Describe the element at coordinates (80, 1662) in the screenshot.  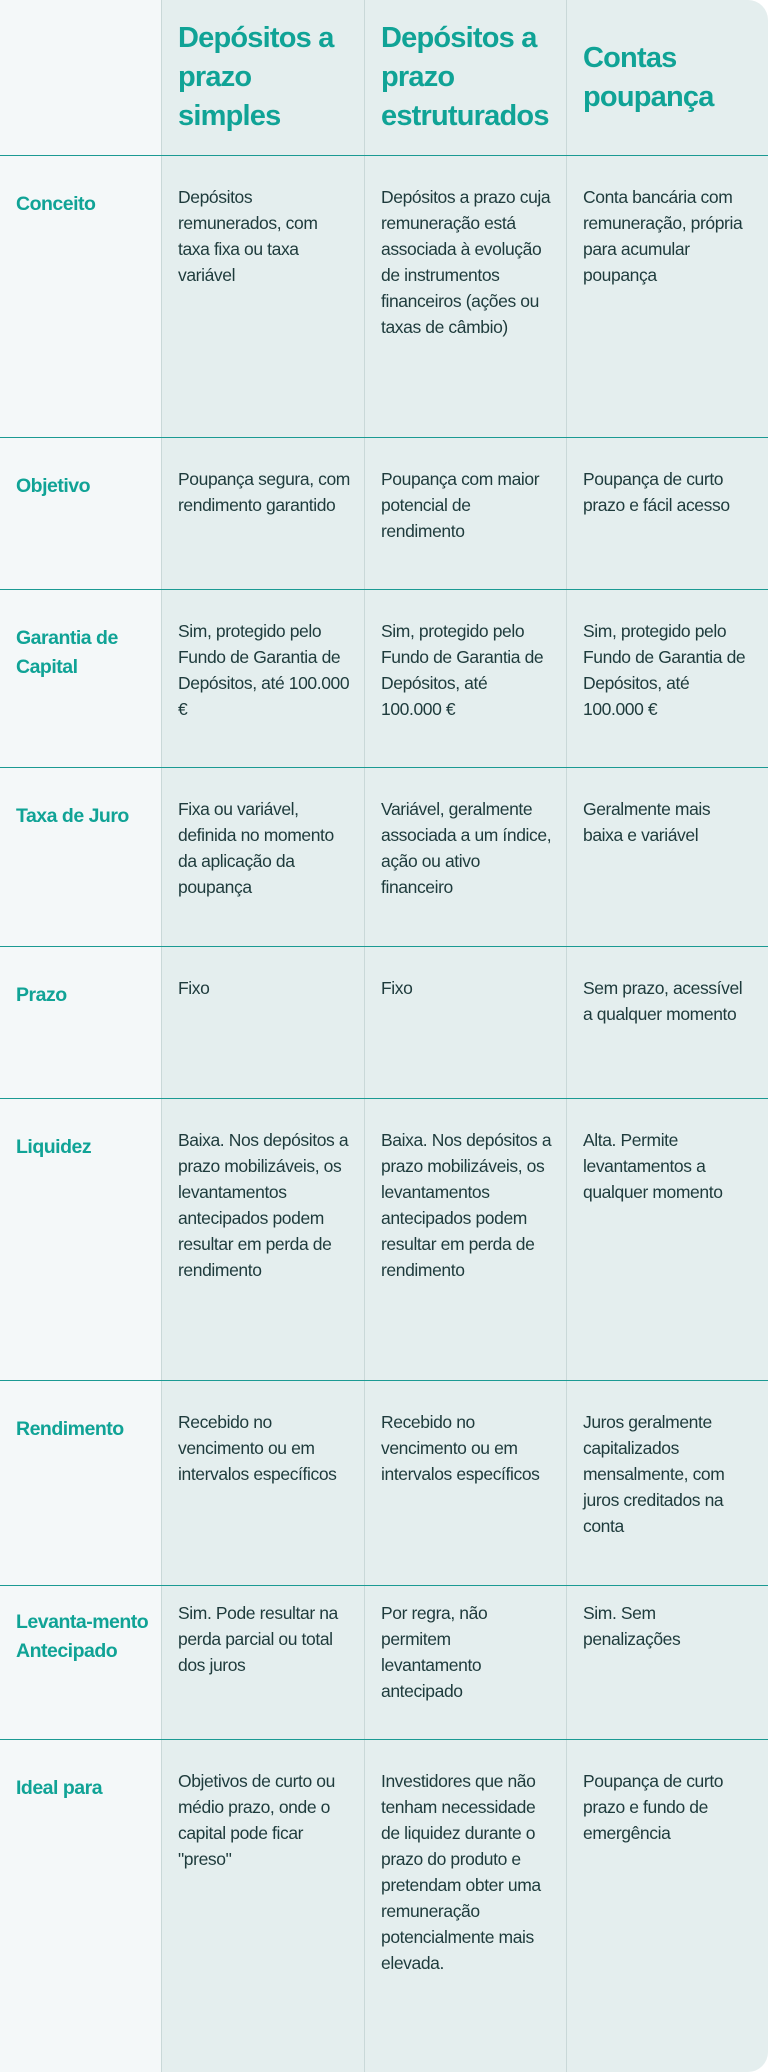
I see `row-label: Levanta-mento Antecipado` at that location.